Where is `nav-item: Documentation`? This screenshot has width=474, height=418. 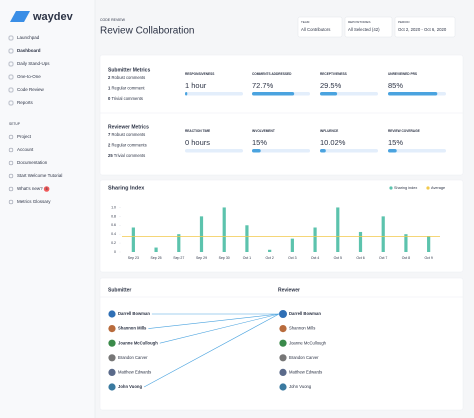 nav-item: Documentation is located at coordinates (32, 162).